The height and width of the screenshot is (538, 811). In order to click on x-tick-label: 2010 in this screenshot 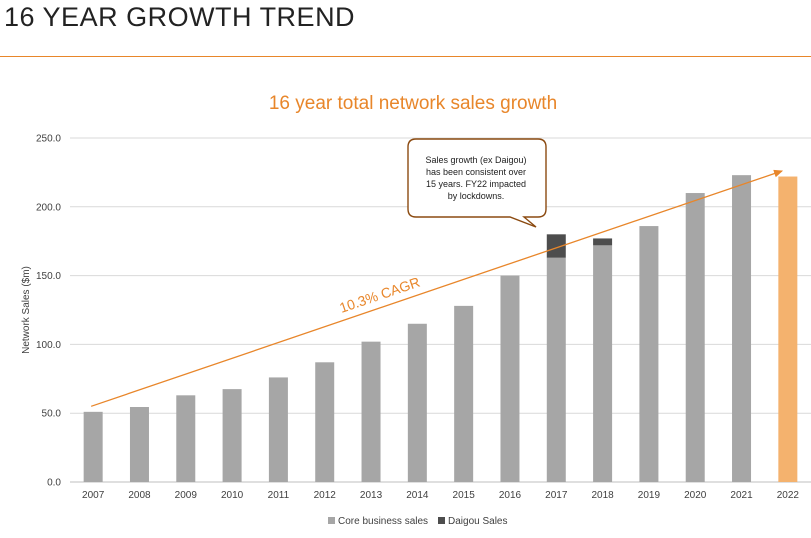, I will do `click(232, 495)`.